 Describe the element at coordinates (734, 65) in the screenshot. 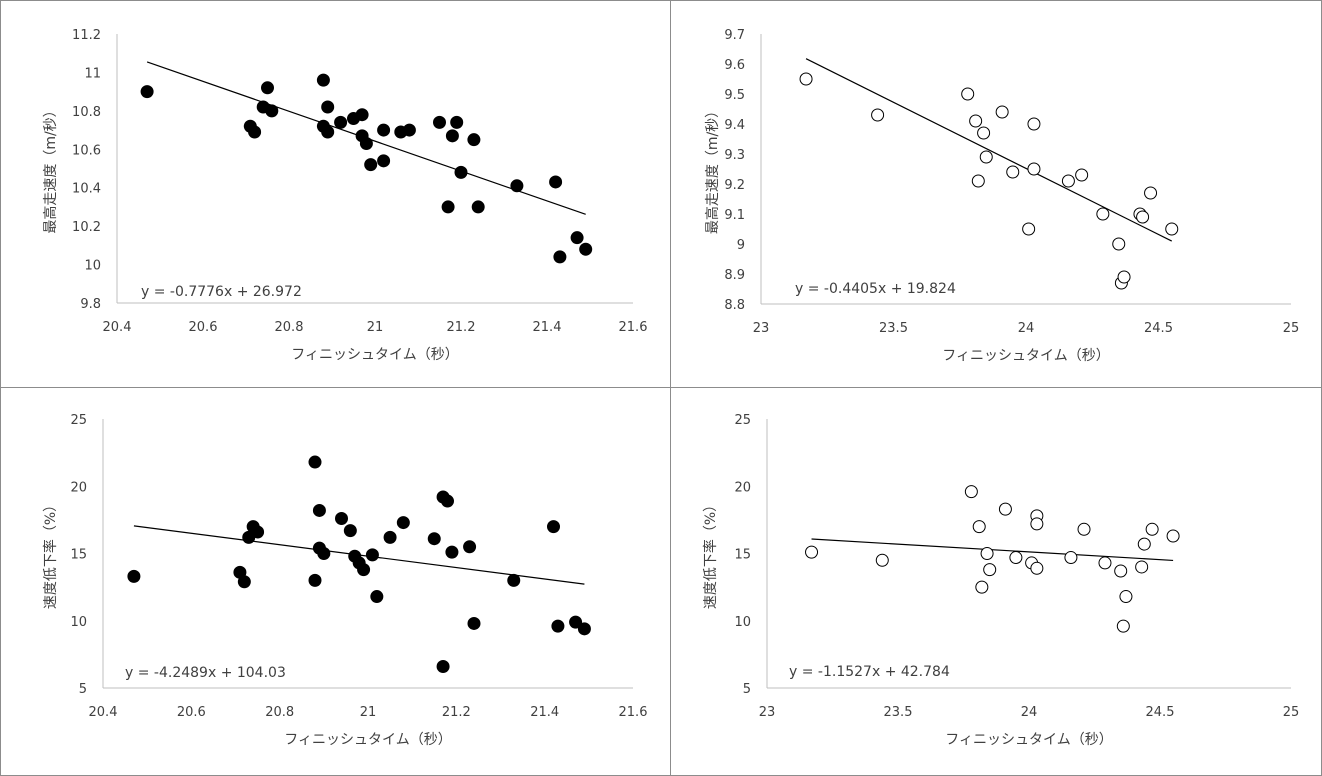

I see `y-tick-label: 9.6` at that location.